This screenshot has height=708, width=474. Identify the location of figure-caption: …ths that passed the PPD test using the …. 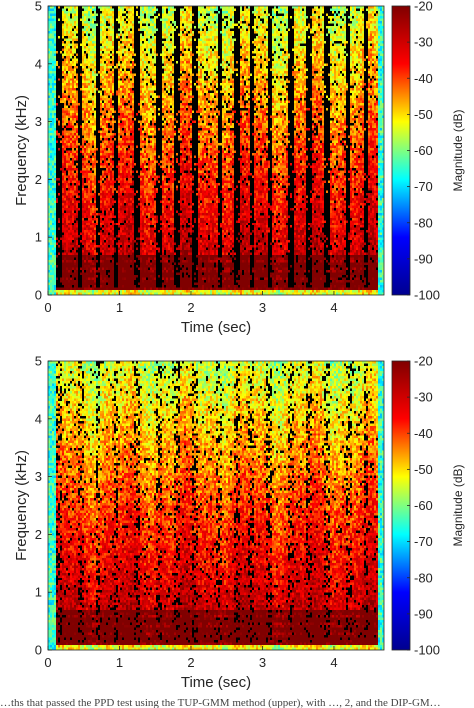
(220, 703).